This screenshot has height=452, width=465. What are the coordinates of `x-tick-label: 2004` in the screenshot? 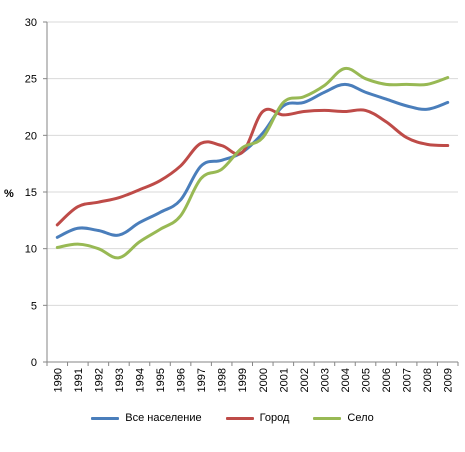 It's located at (346, 380).